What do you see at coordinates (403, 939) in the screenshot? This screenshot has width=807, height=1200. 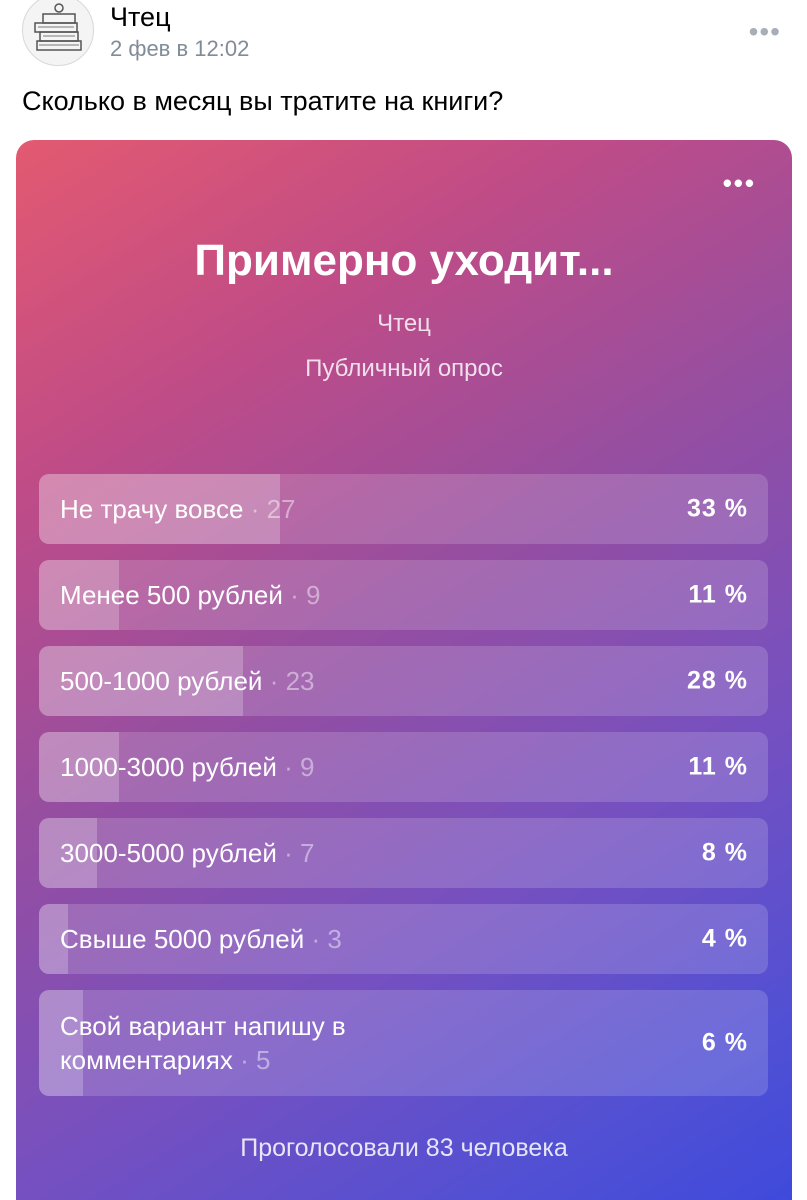 I see `poll-option: Свыше 5000 рублей · 3 4 %` at bounding box center [403, 939].